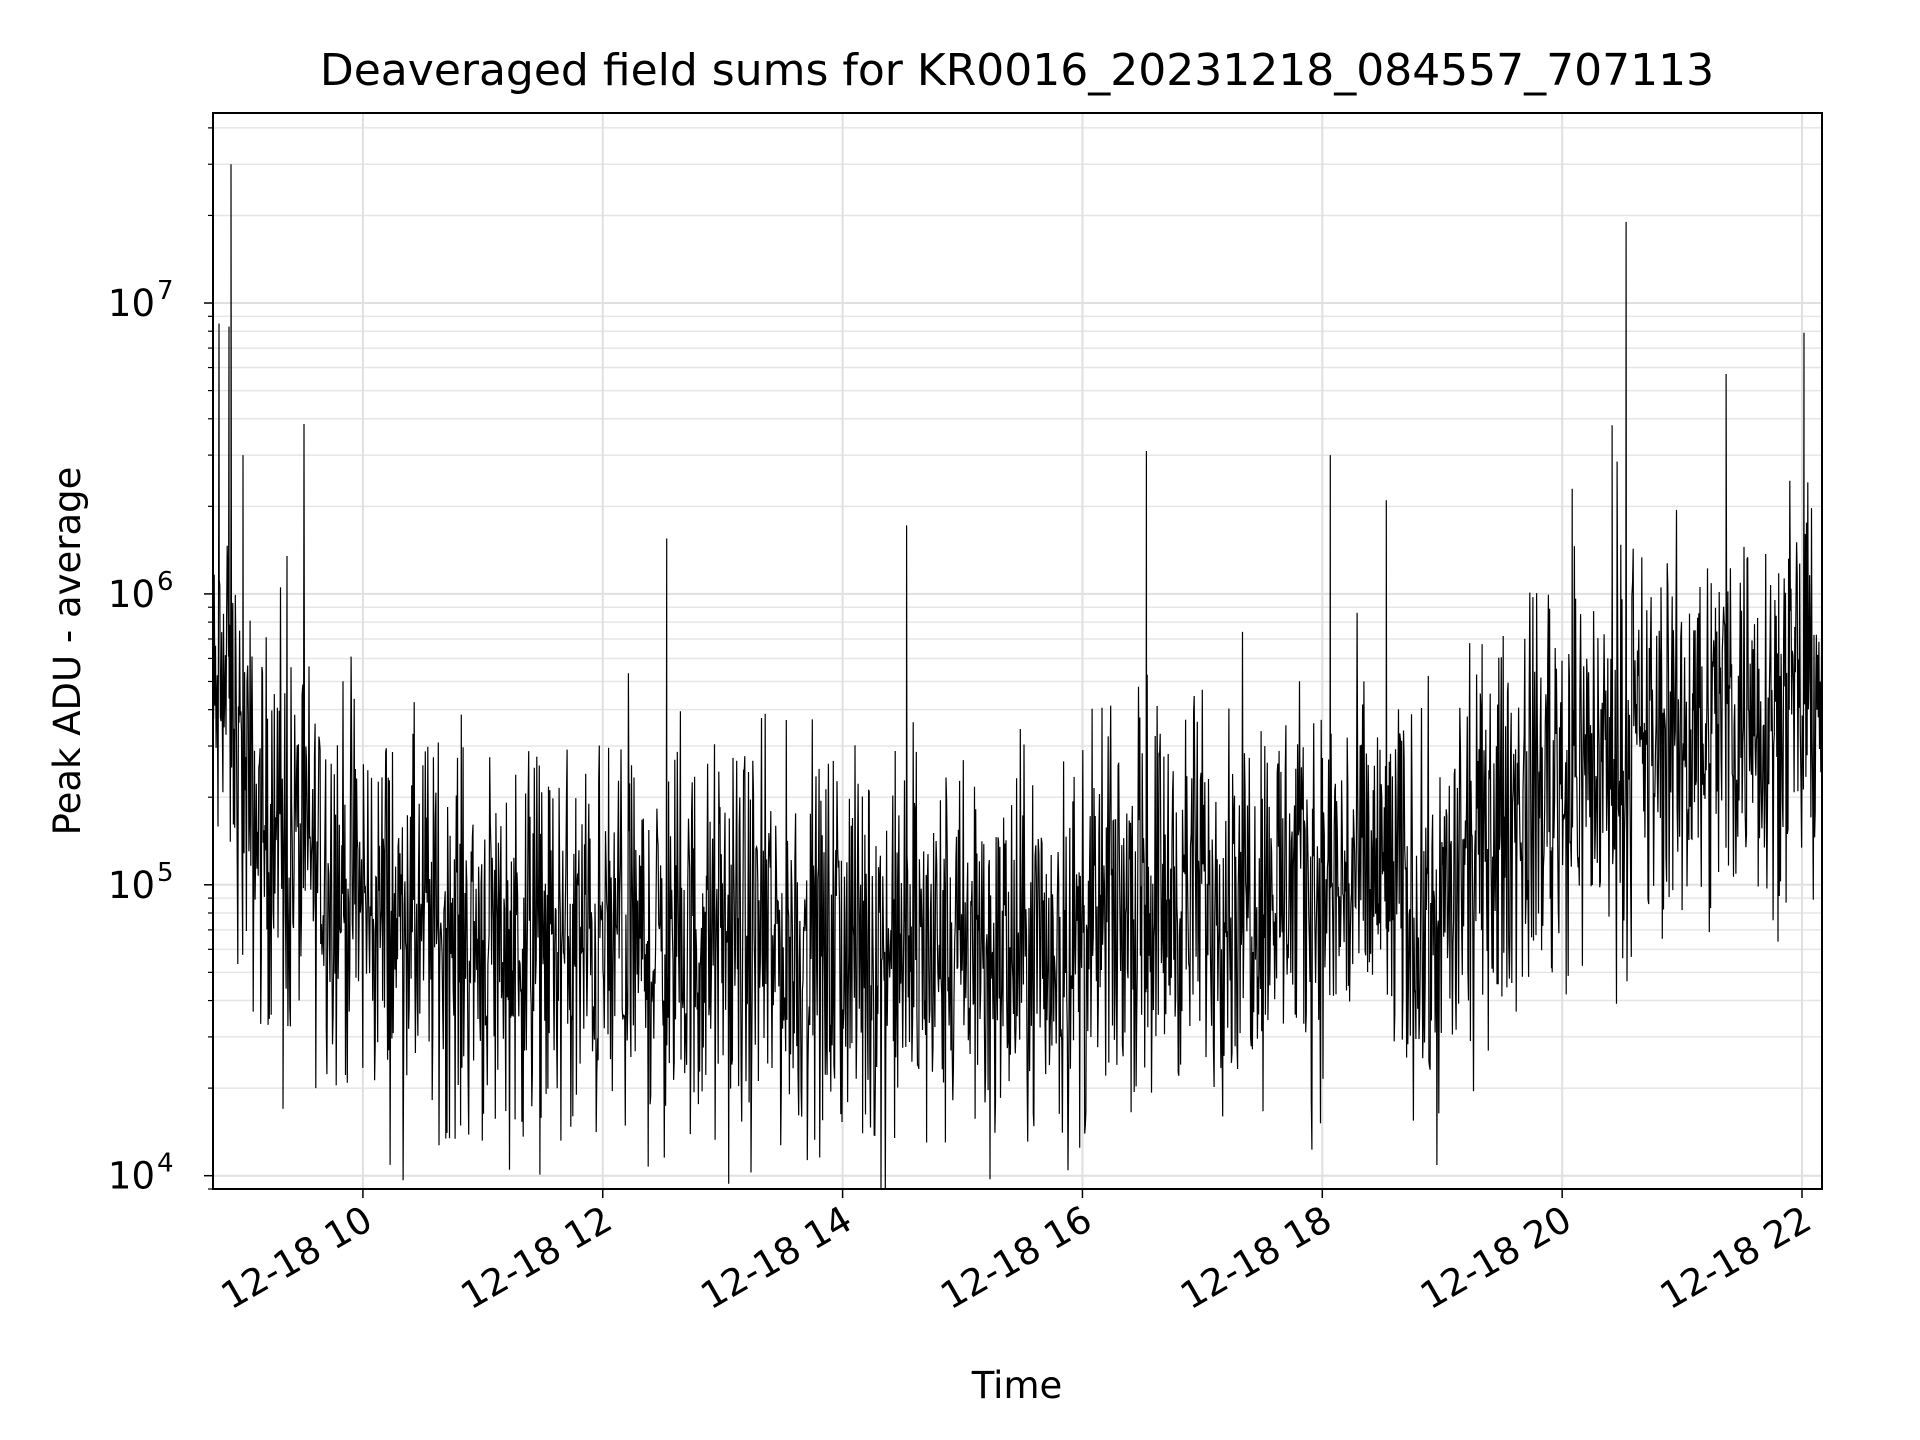 The width and height of the screenshot is (1920, 1440). I want to click on x-tick-label: 12-18 14, so click(777, 1258).